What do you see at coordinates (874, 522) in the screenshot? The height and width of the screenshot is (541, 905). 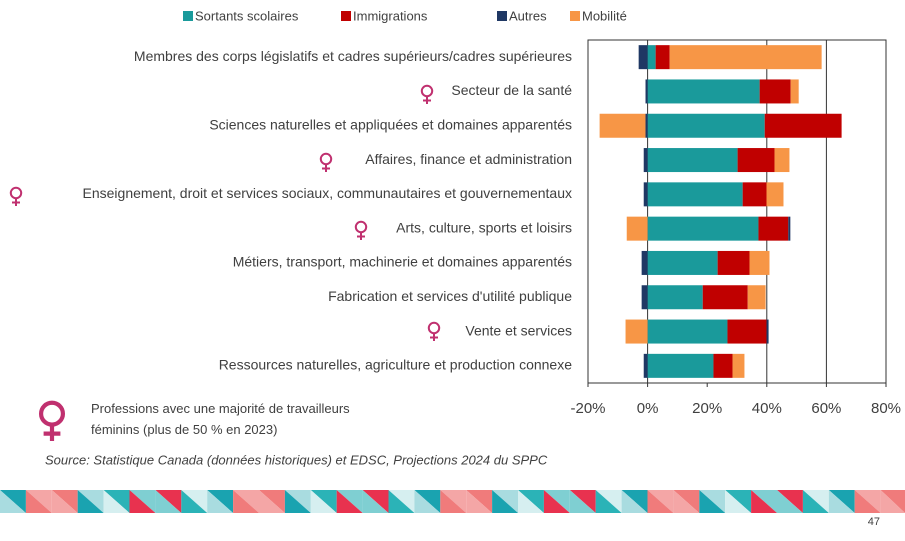 I see `page-number: 47` at bounding box center [874, 522].